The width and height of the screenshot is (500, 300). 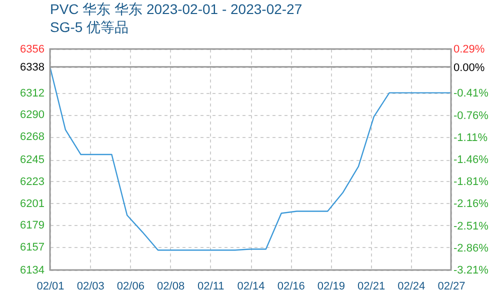 I want to click on y2-tick-label: -0.76%, so click(x=471, y=116).